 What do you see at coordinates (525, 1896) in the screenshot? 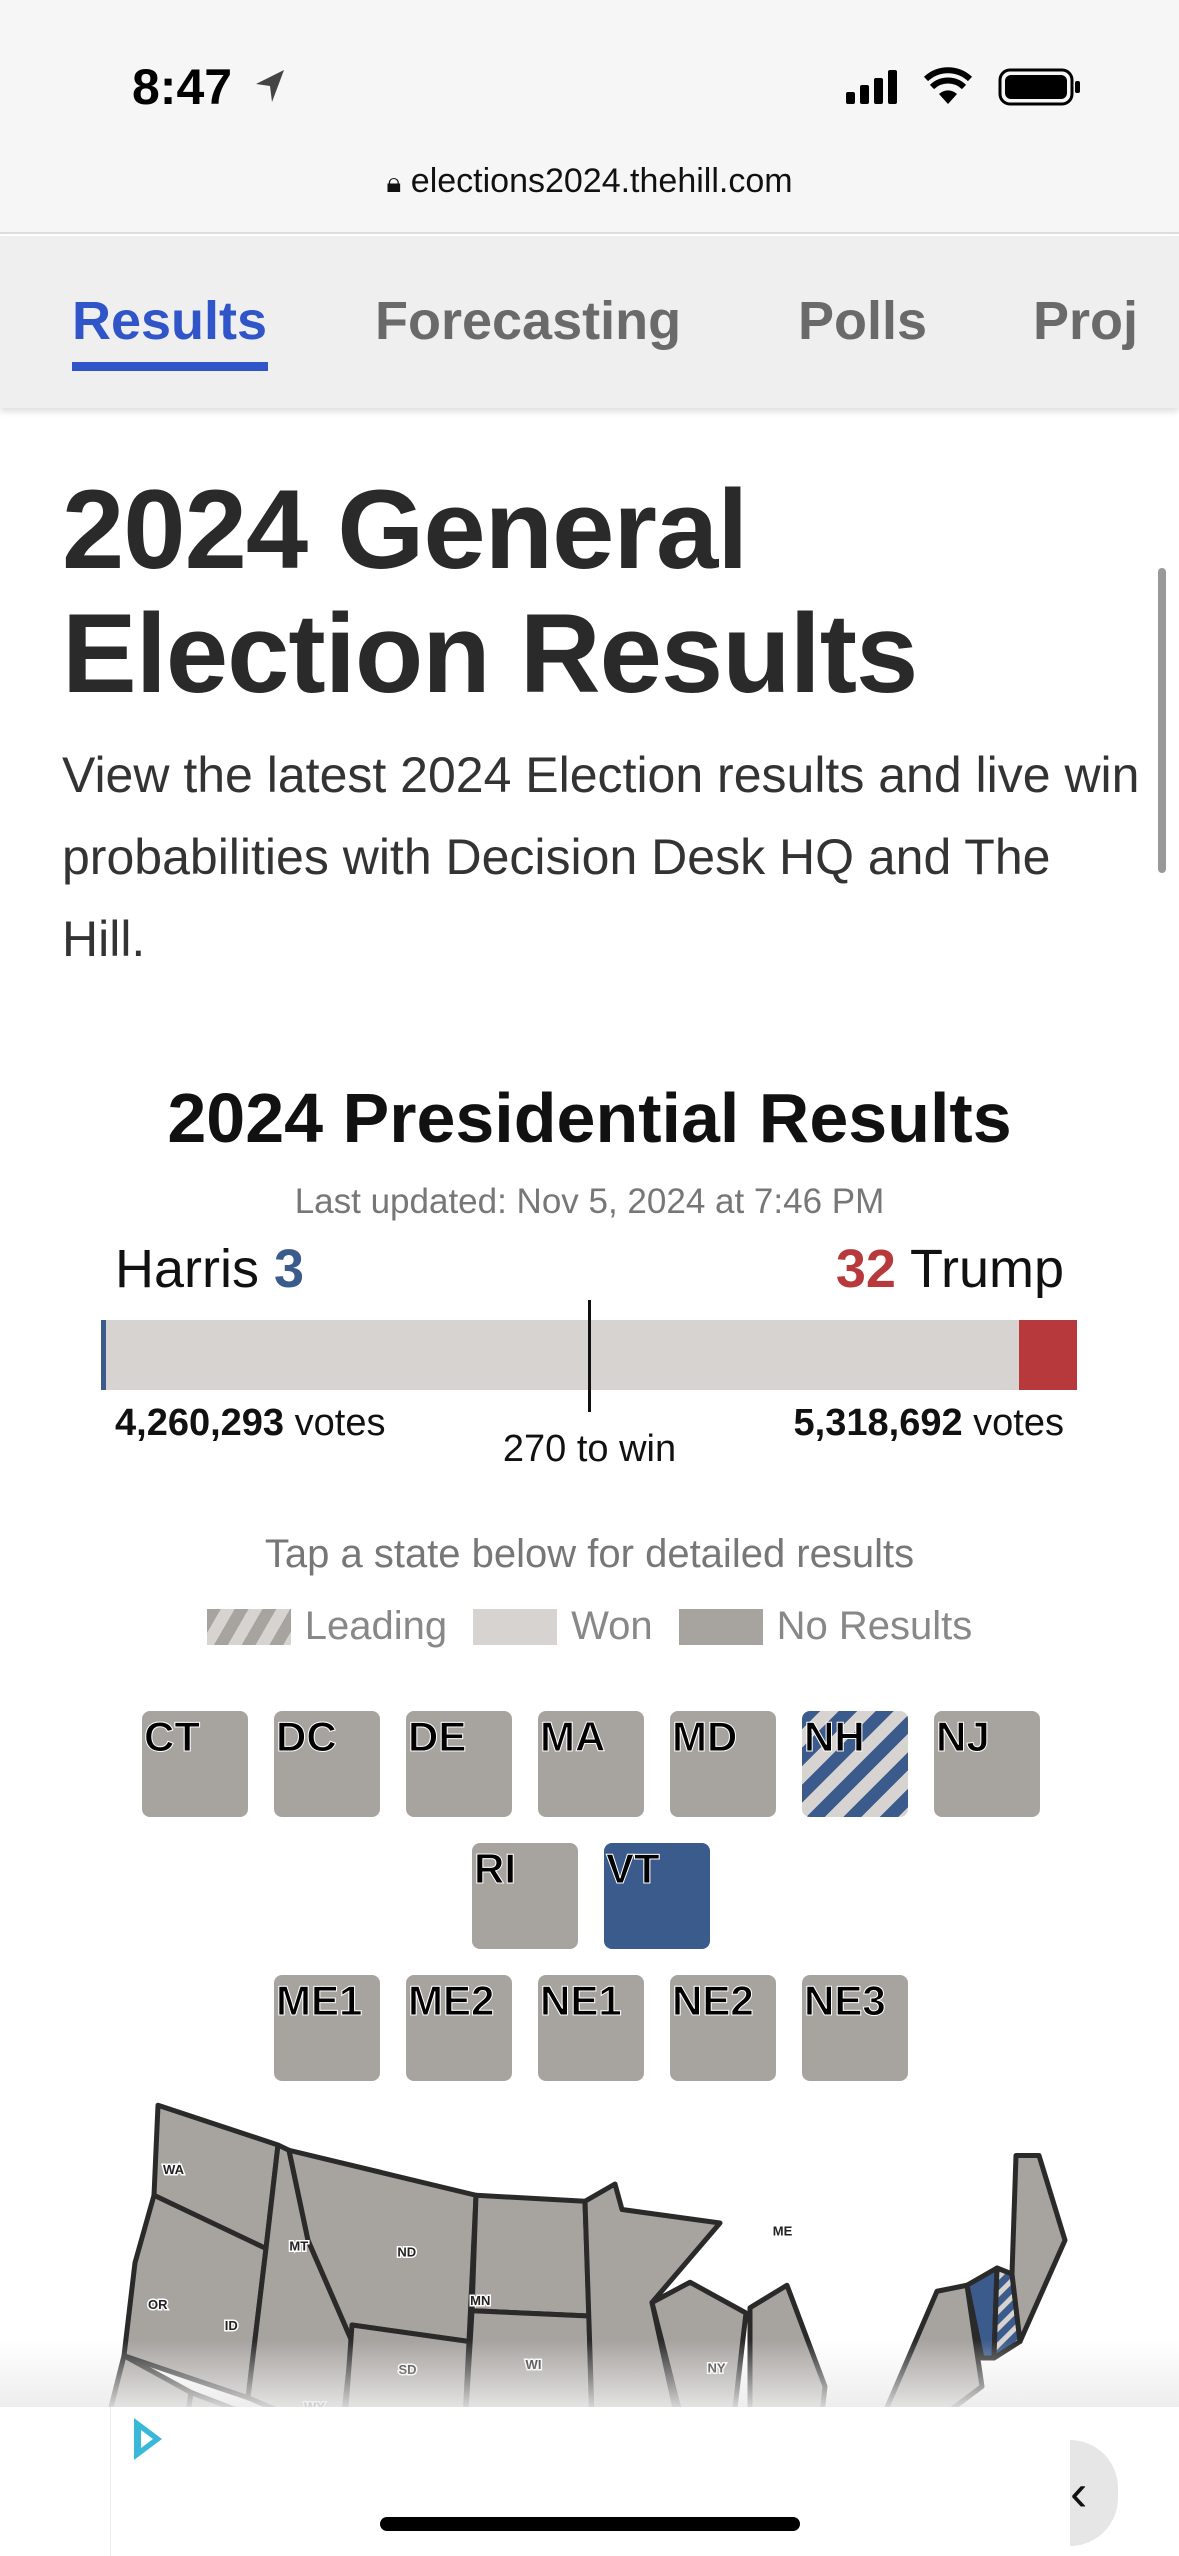
I see `state-box-ri: RI` at bounding box center [525, 1896].